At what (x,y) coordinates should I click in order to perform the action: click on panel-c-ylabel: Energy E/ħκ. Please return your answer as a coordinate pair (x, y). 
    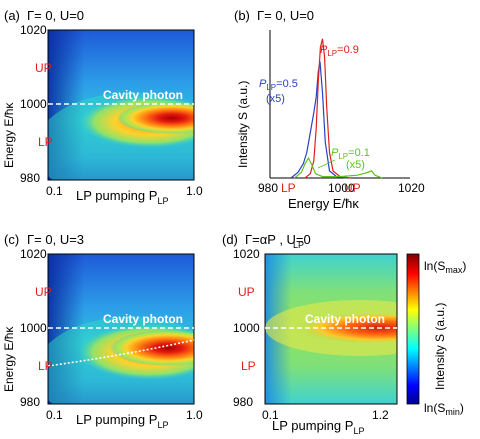
    Looking at the image, I should click on (9, 359).